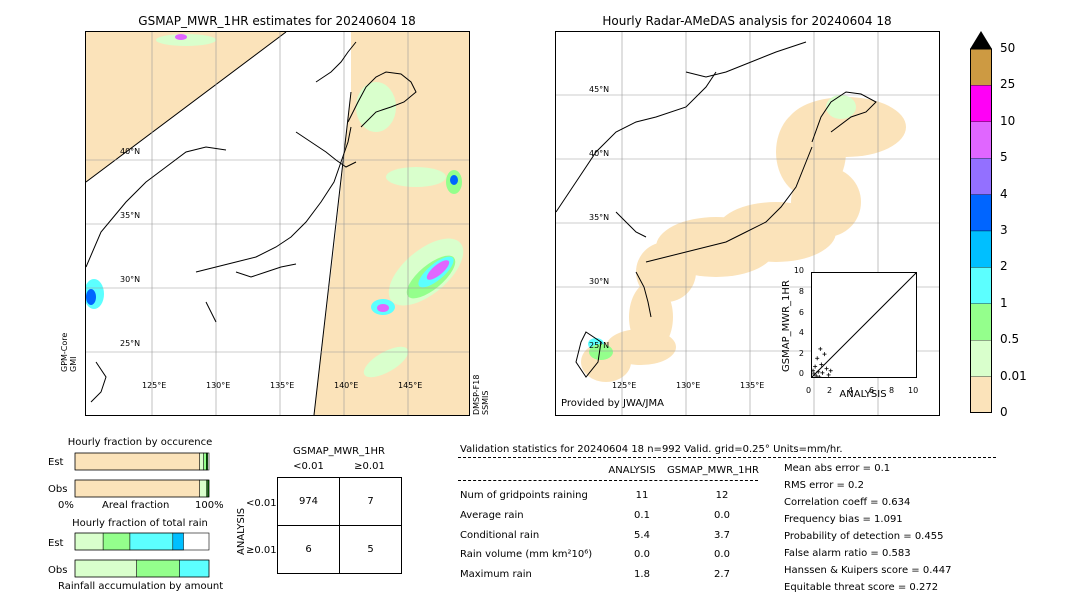 This screenshot has width=1080, height=612. Describe the element at coordinates (1004, 193) in the screenshot. I see `colorbar-label: 4` at that location.